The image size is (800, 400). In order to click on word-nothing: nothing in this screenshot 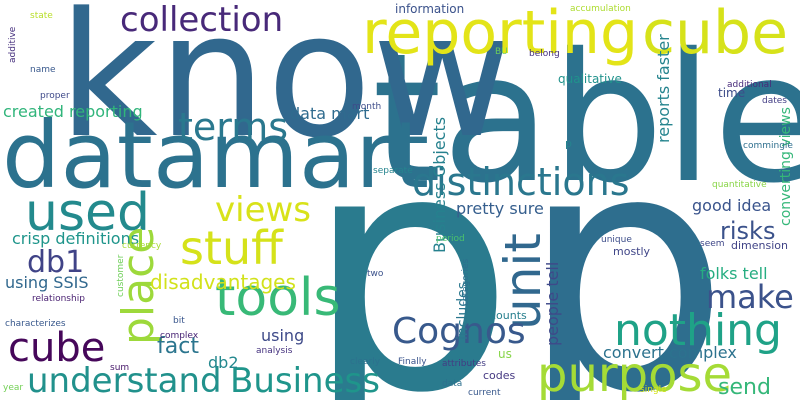, I will do `click(698, 330)`.